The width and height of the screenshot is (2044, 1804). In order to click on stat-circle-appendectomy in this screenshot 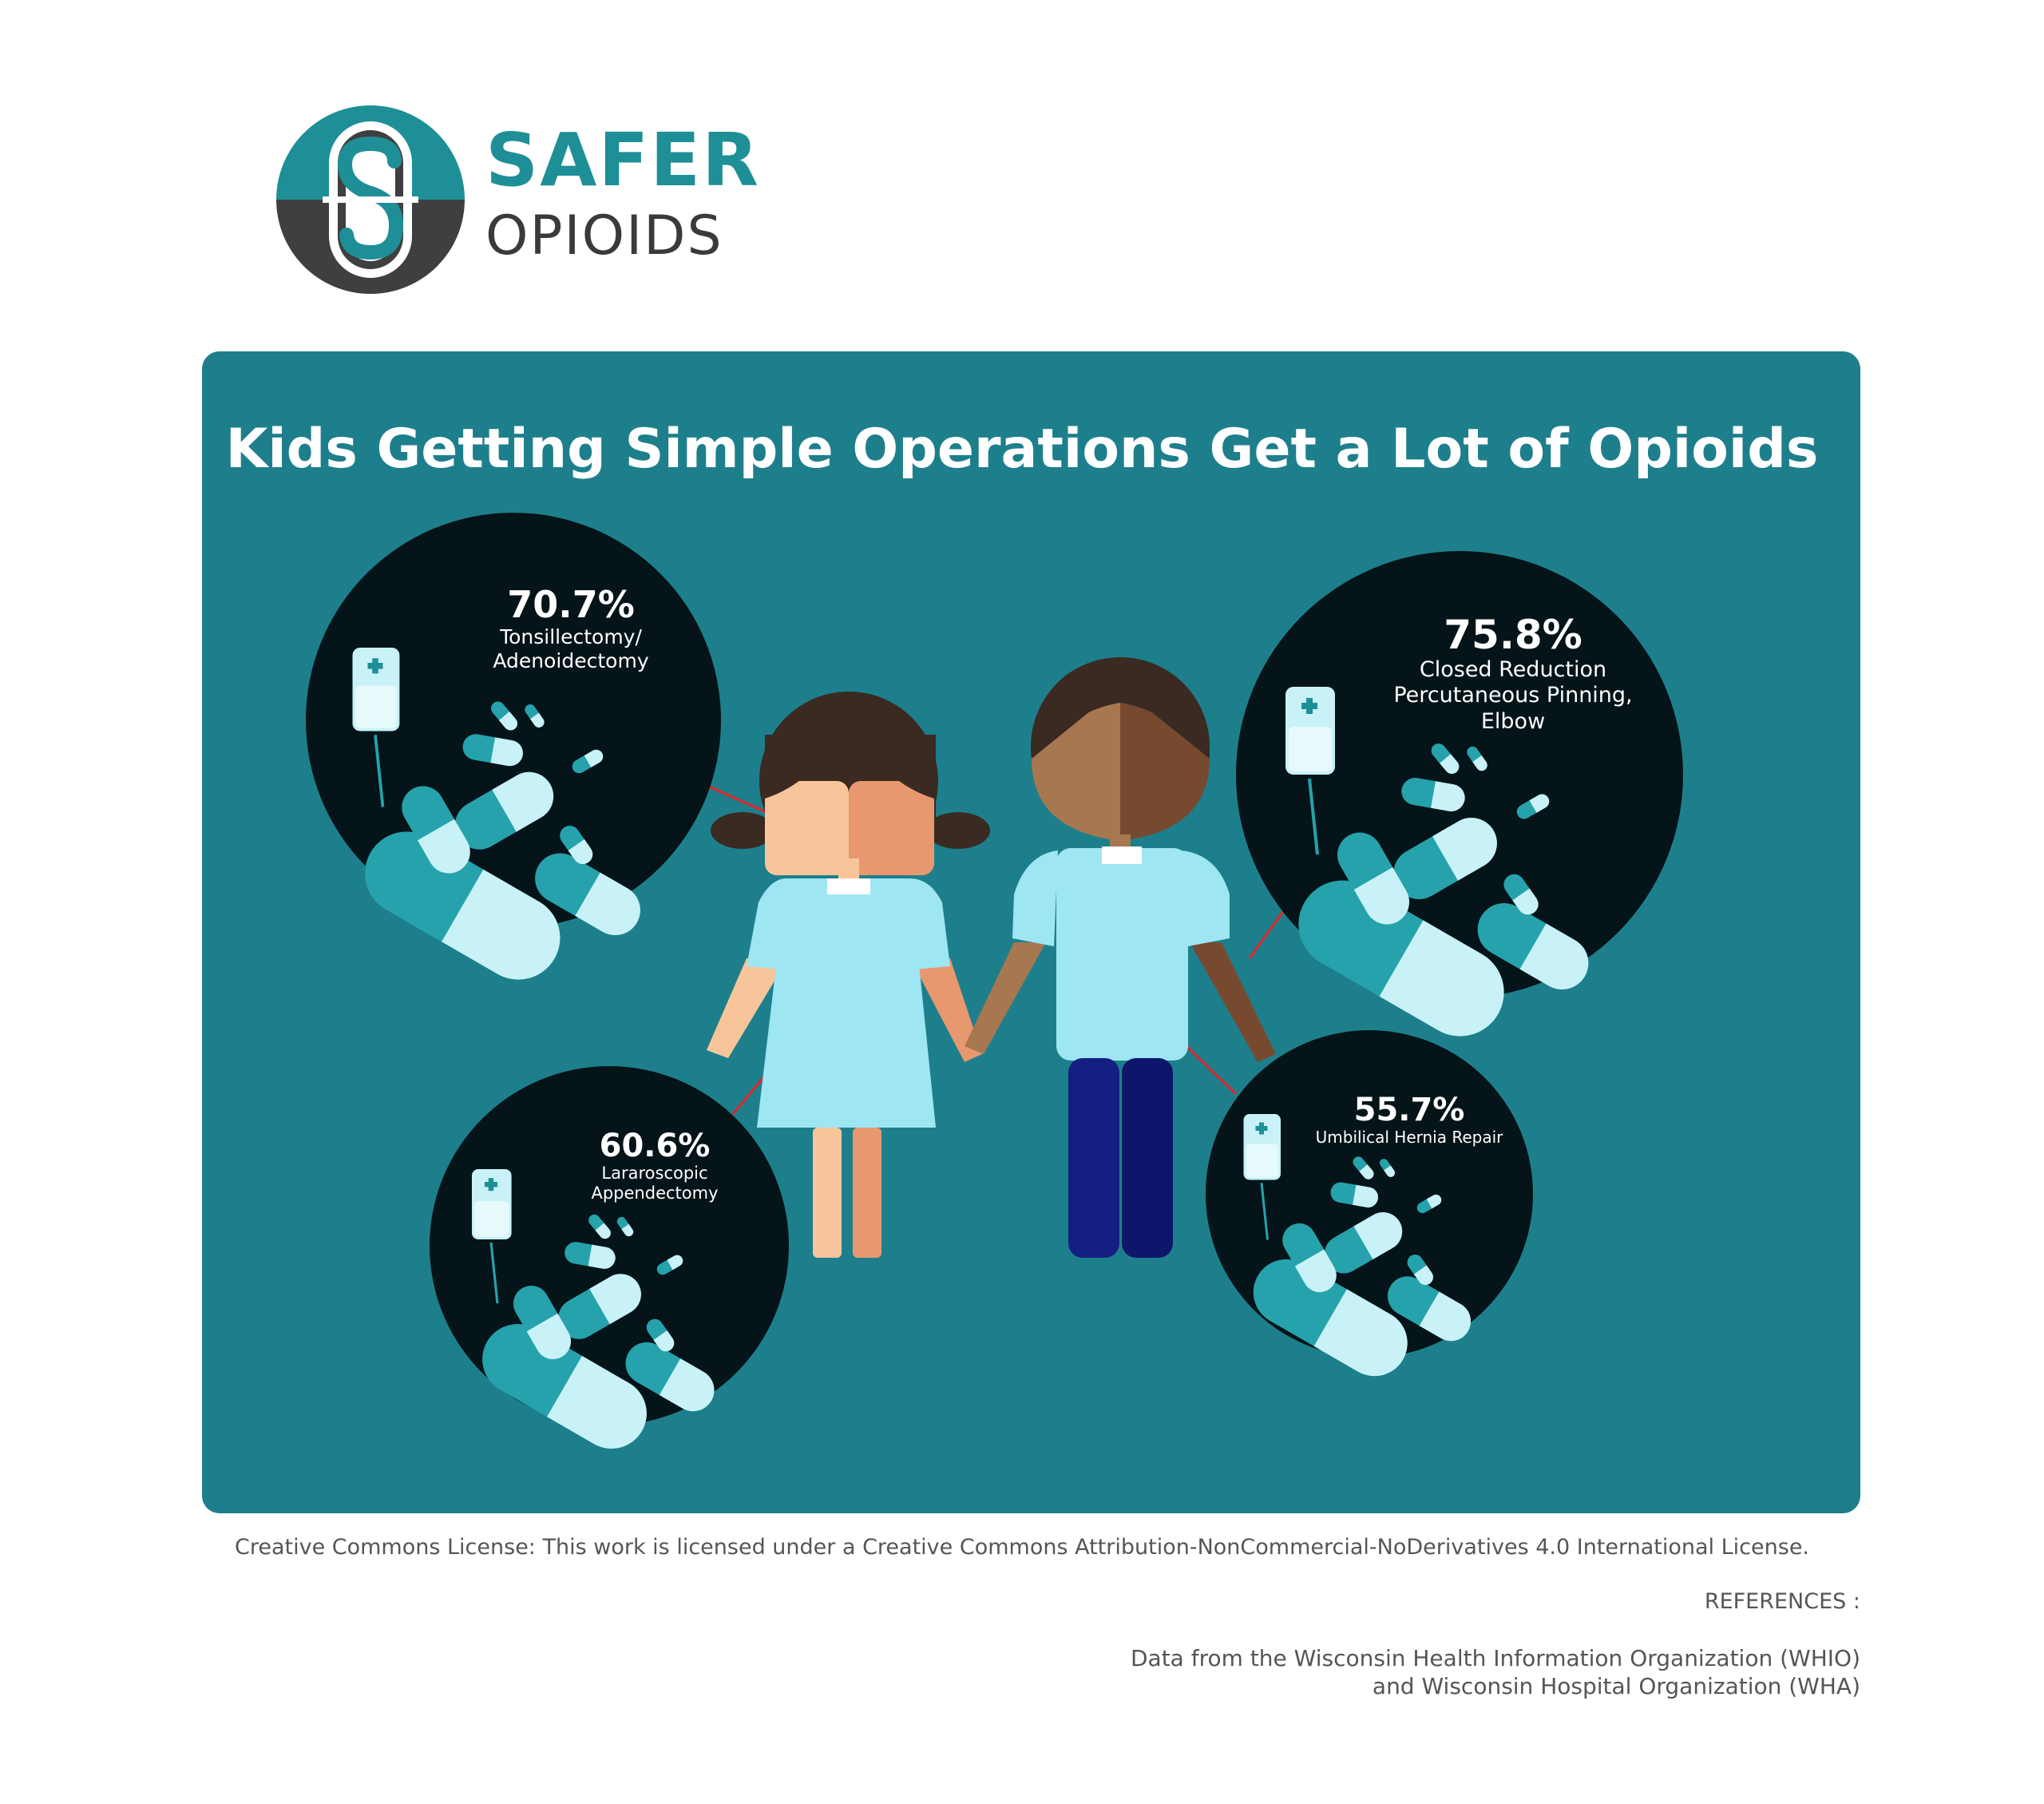, I will do `click(609, 1264)`.